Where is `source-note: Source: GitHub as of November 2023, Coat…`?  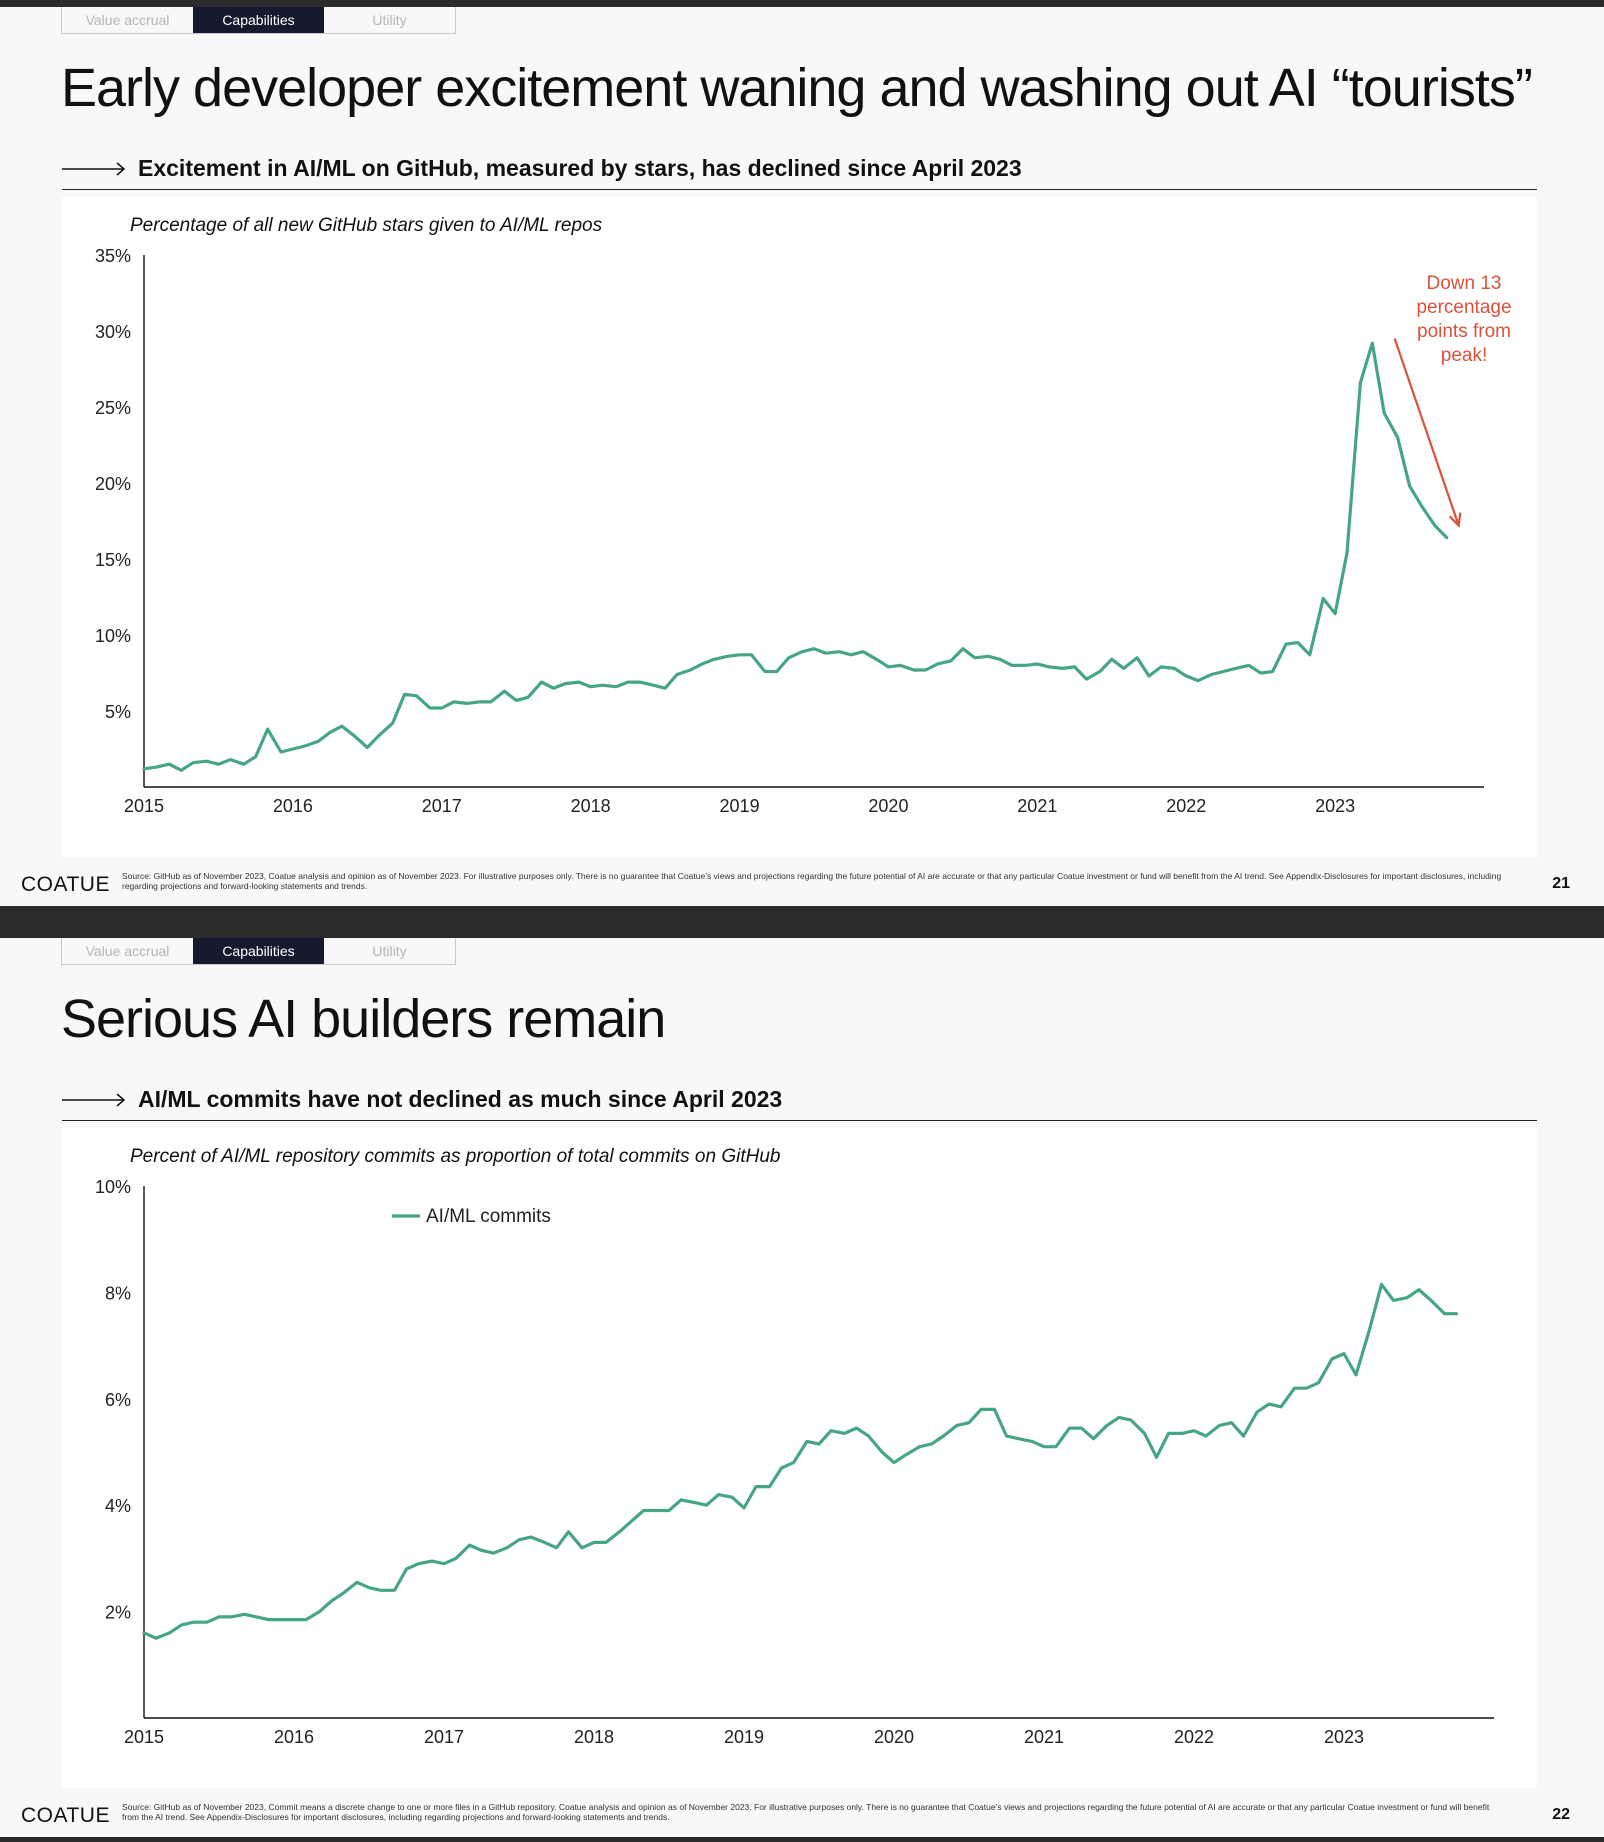
source-note: Source: GitHub as of November 2023, Coat… is located at coordinates (812, 881).